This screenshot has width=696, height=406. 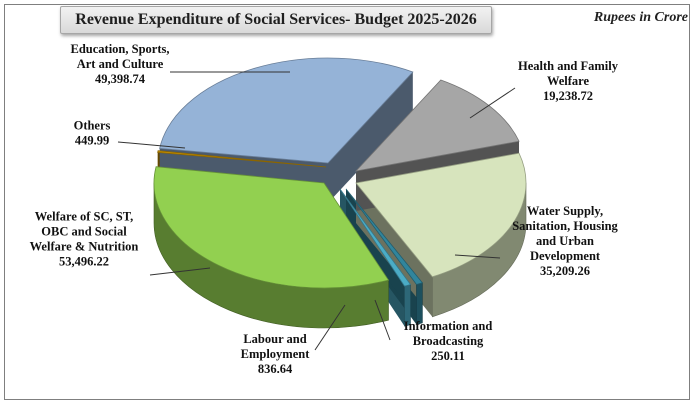 What do you see at coordinates (242, 159) in the screenshot?
I see `slice-top-others` at bounding box center [242, 159].